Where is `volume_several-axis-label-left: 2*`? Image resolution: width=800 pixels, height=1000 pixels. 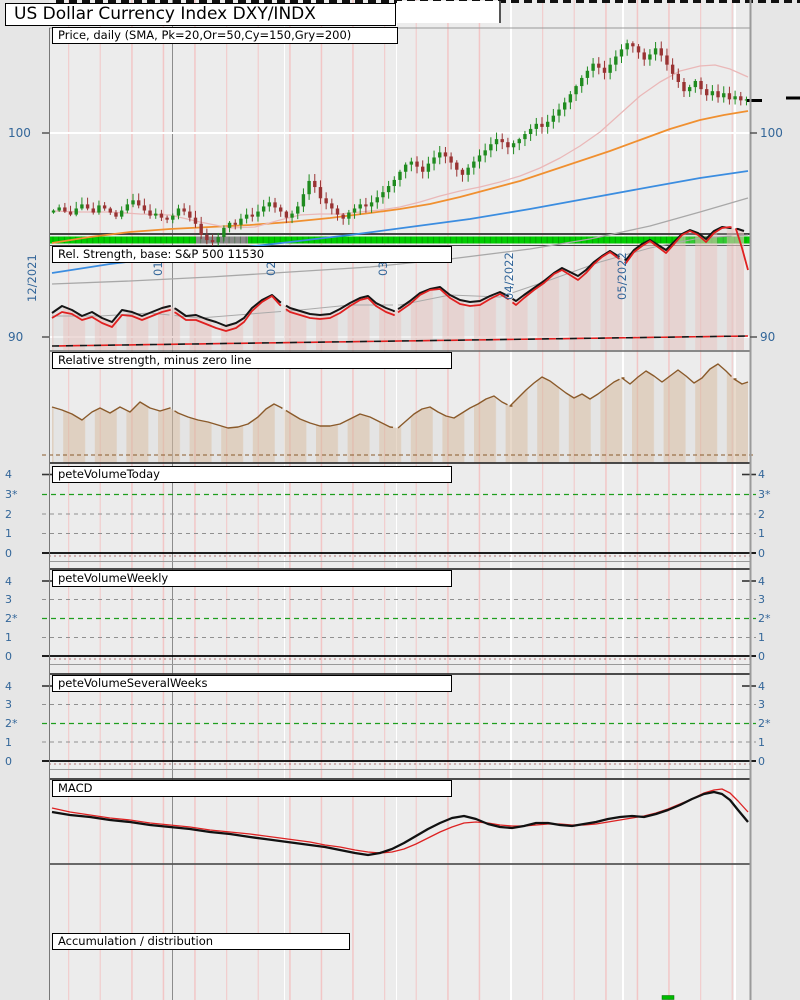
volume_several-axis-label-left: 2* is located at coordinates (11, 723).